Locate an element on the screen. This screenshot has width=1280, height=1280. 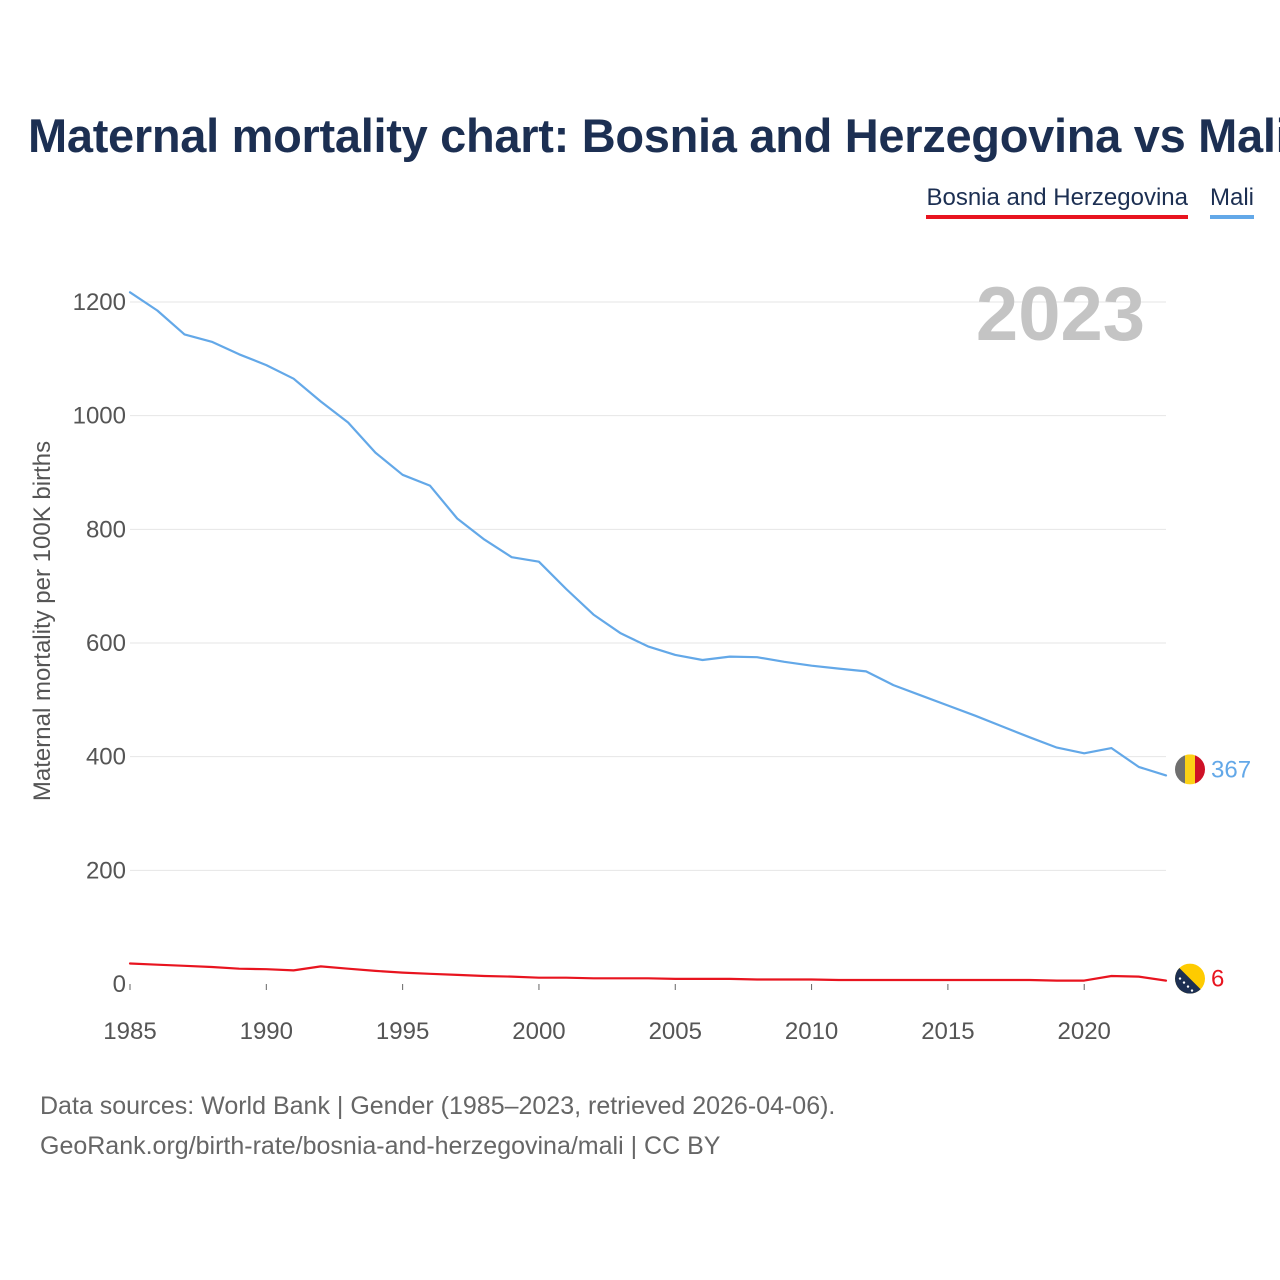
x-tick-label: 2015 is located at coordinates (947, 1031).